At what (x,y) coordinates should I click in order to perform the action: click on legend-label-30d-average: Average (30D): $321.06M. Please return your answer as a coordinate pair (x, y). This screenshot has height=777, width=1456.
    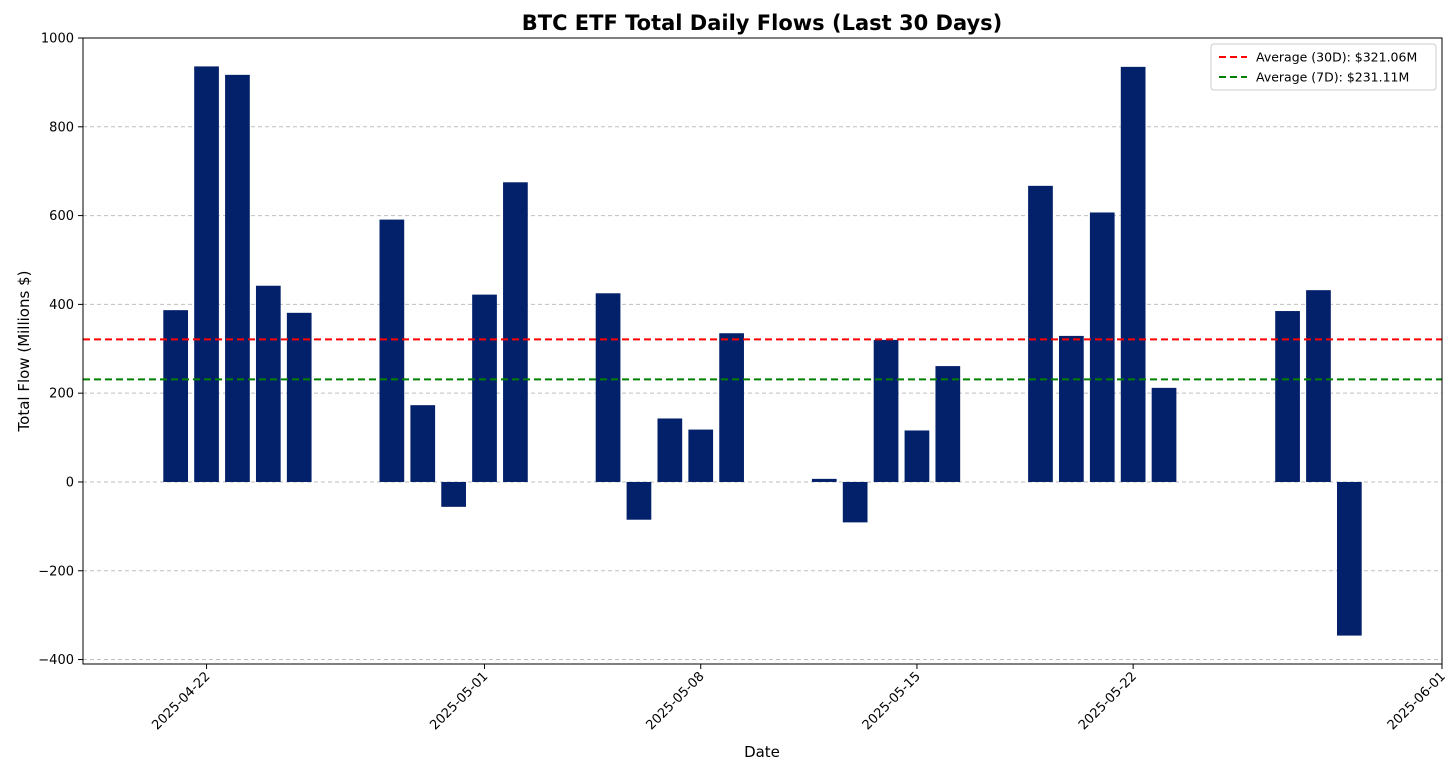
    Looking at the image, I should click on (1336, 57).